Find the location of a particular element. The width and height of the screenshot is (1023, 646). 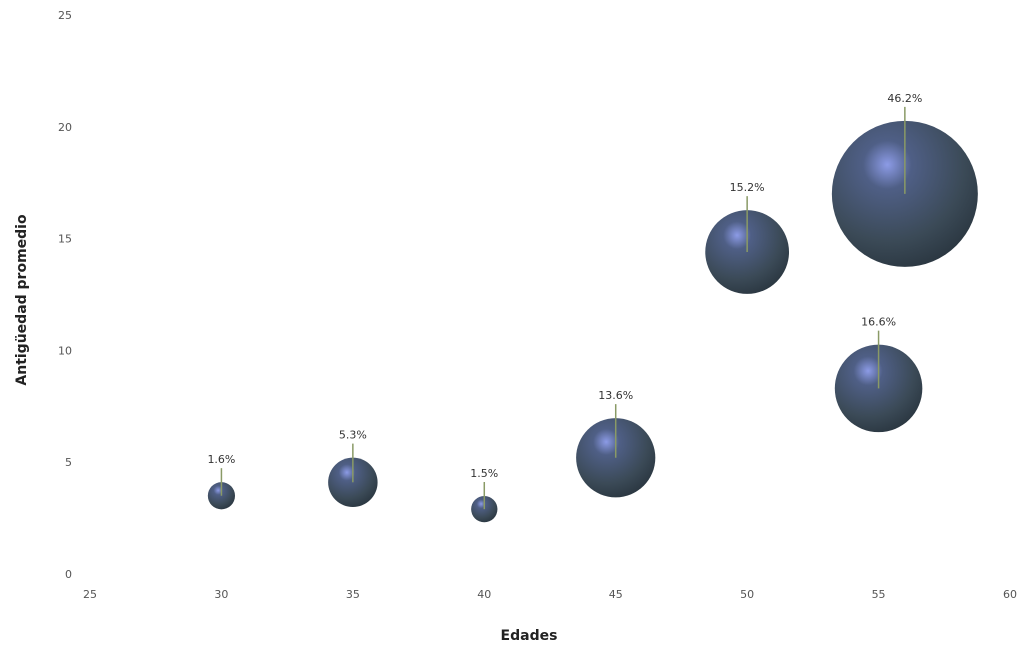

x-tick-label: 40 is located at coordinates (484, 594).